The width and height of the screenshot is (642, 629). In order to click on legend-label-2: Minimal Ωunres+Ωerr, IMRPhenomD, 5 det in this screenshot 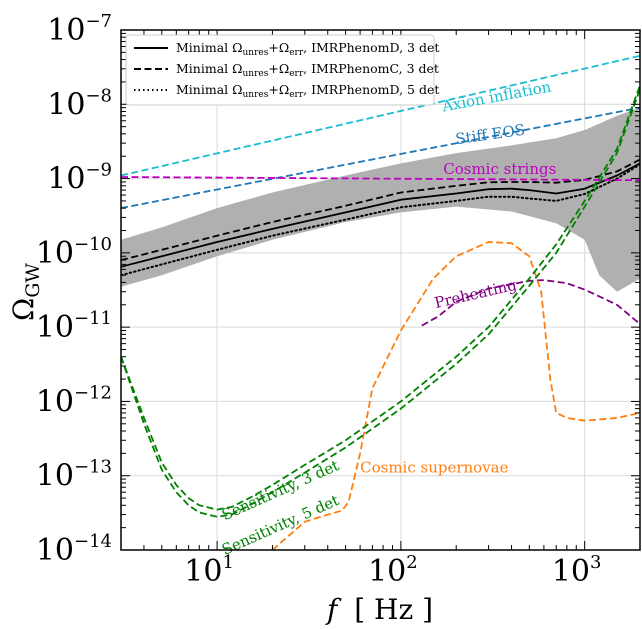, I will do `click(307, 91)`.